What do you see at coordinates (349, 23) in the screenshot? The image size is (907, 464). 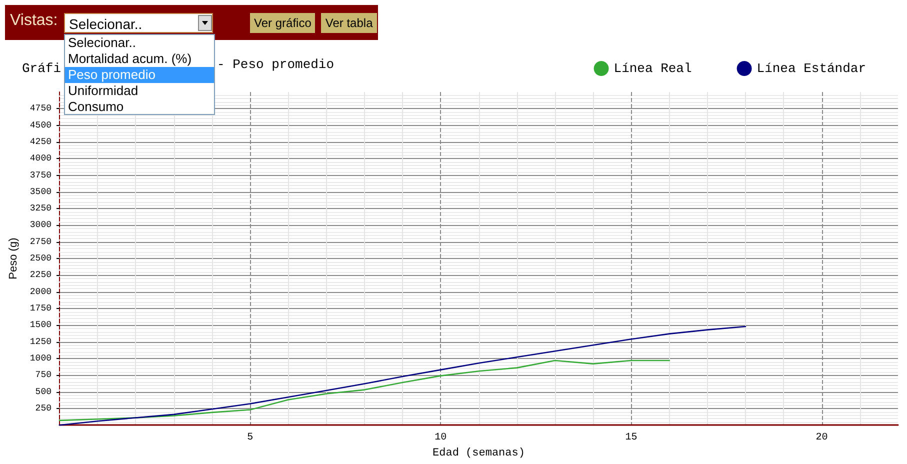 I see `text: Ver tabla` at bounding box center [349, 23].